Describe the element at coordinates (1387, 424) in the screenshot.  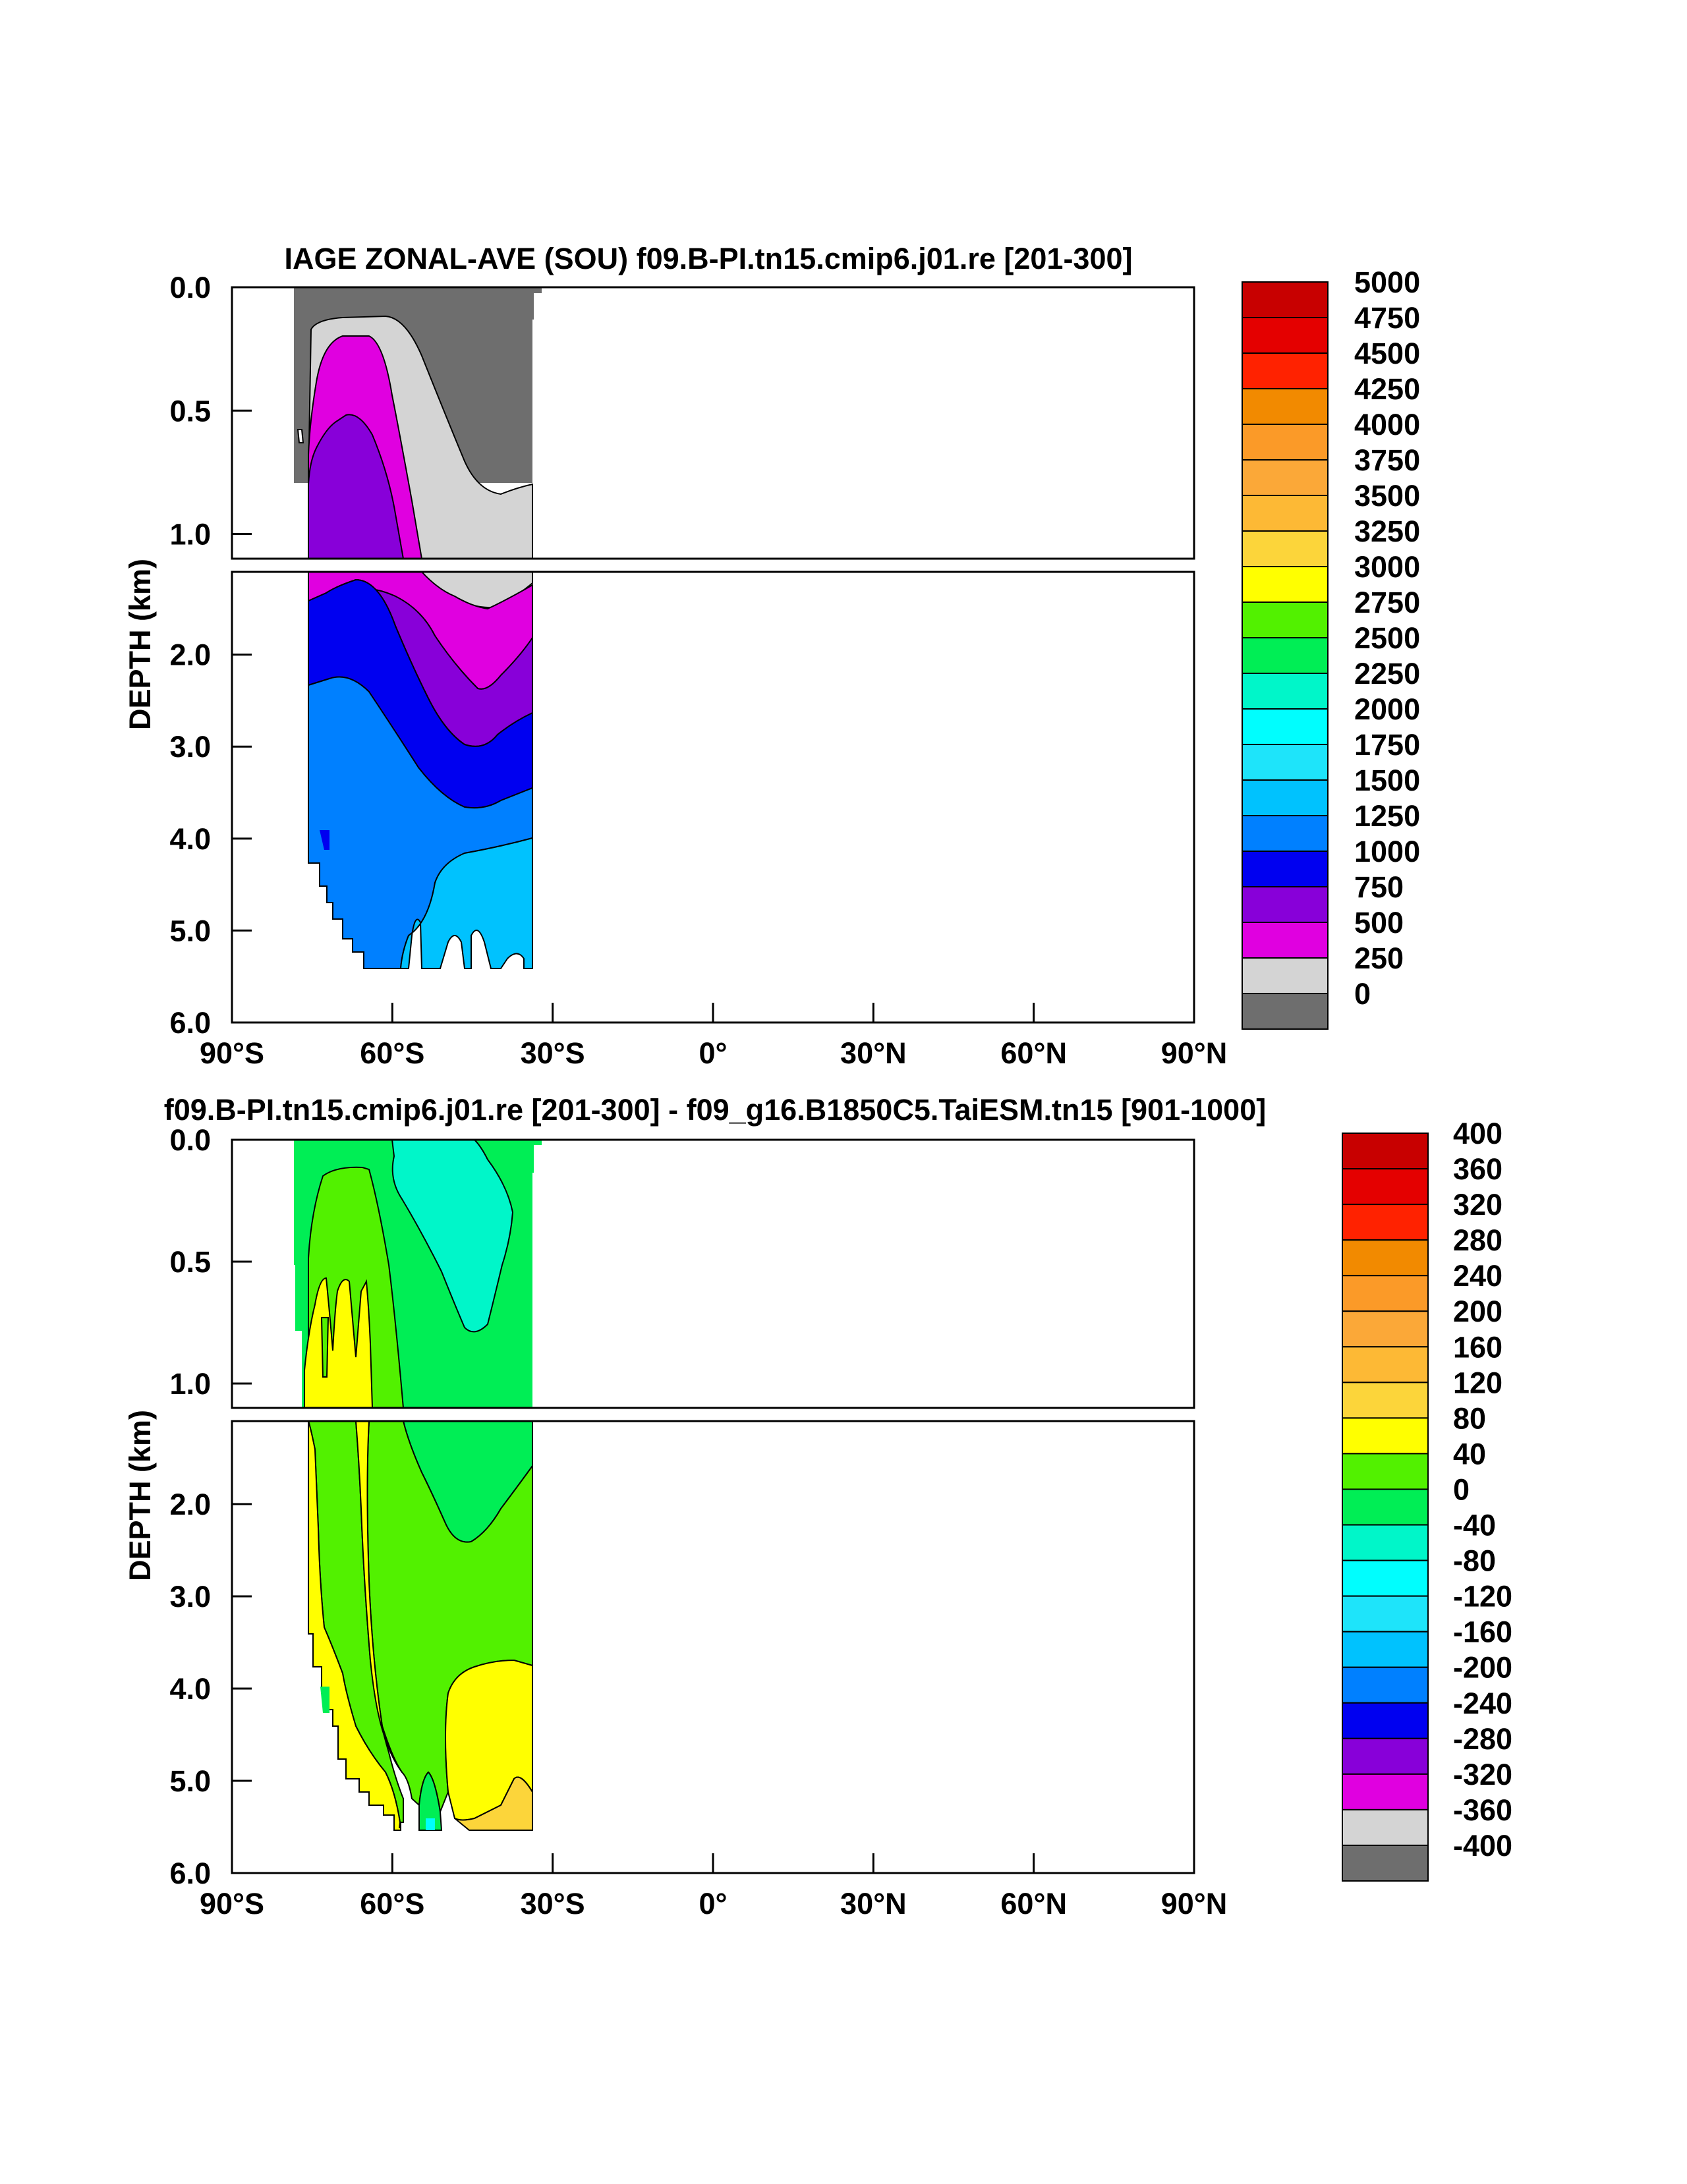
I see `colorbar-label: 4000` at that location.